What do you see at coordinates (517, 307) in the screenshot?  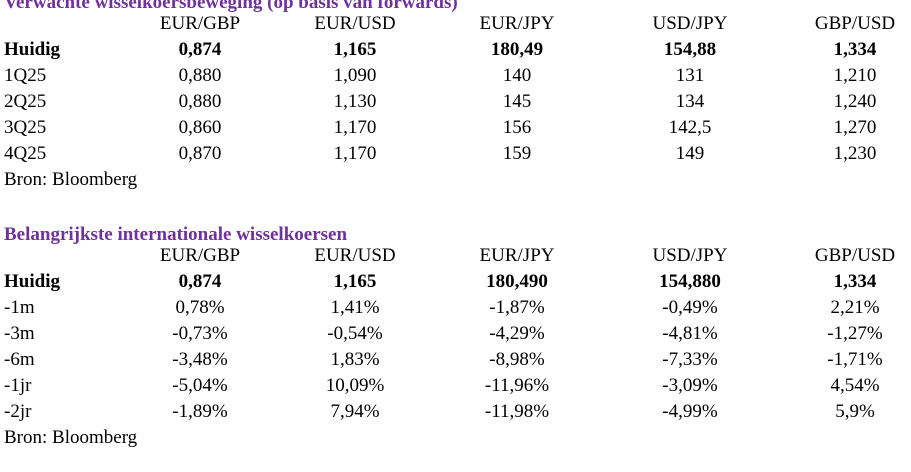 I see `cell: -1,87%` at bounding box center [517, 307].